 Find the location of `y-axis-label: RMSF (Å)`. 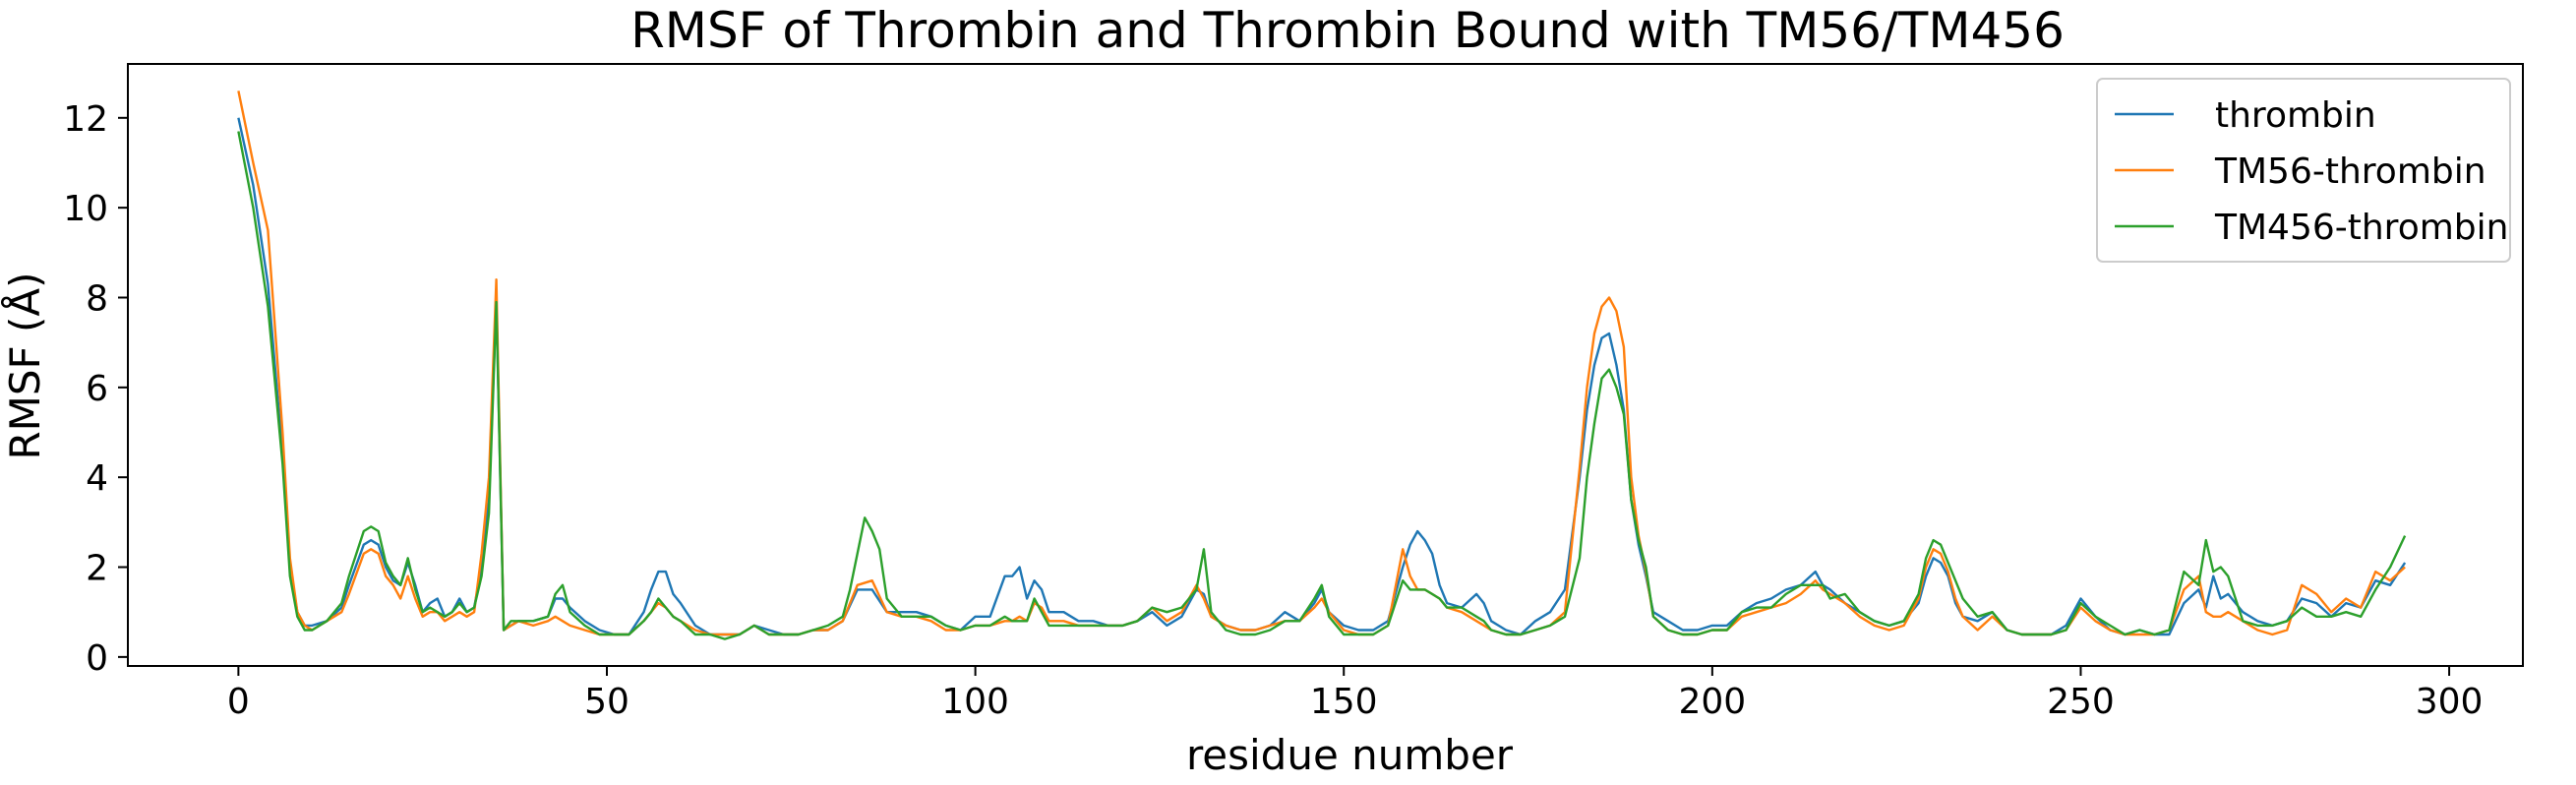

y-axis-label: RMSF (Å) is located at coordinates (25, 365).